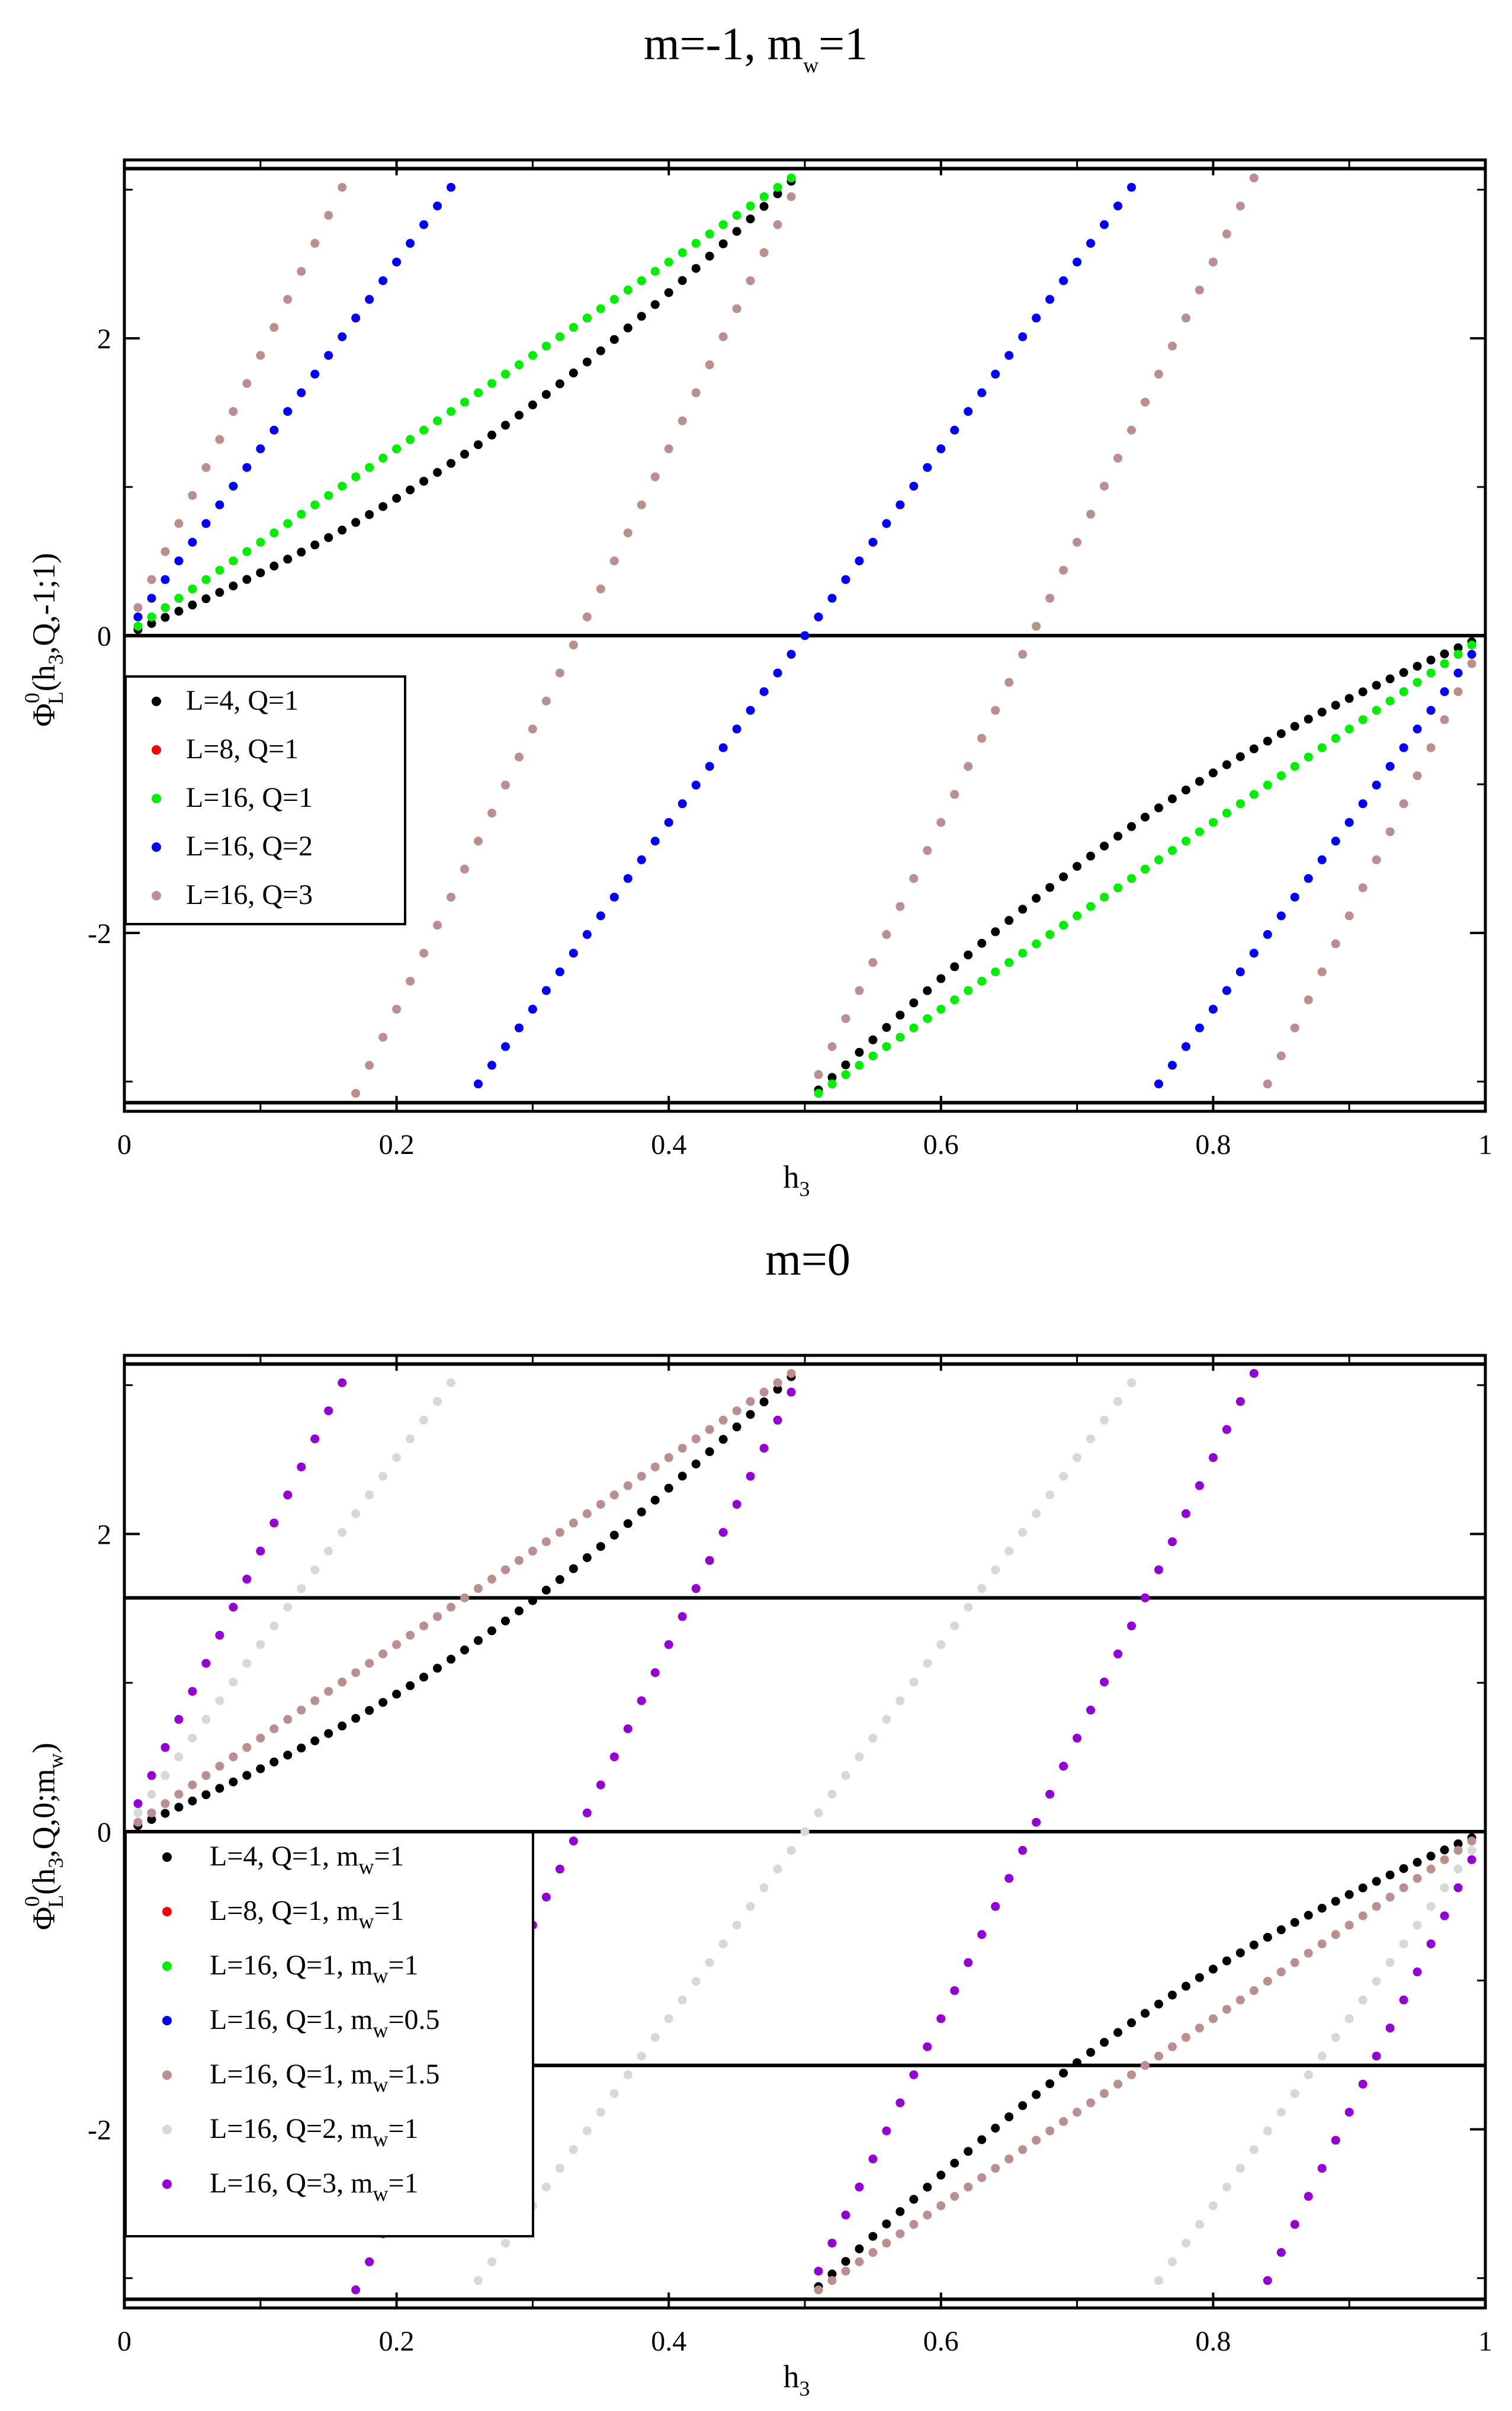 This screenshot has width=1512, height=2411. I want to click on legend-label: L=16, Q=3, so click(249, 894).